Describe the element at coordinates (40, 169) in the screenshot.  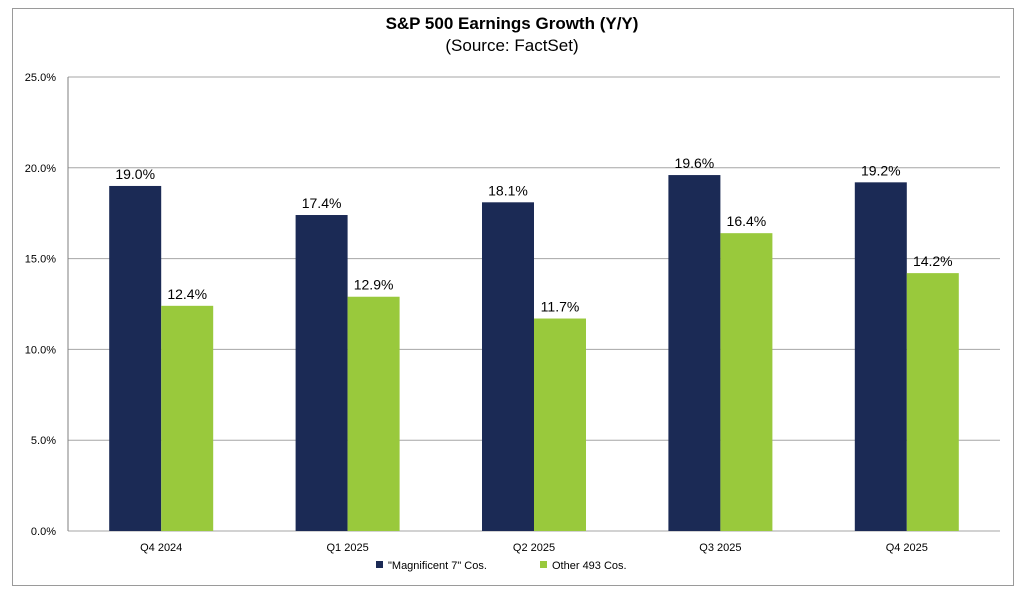
I see `y-tick-label: 20.0%` at that location.